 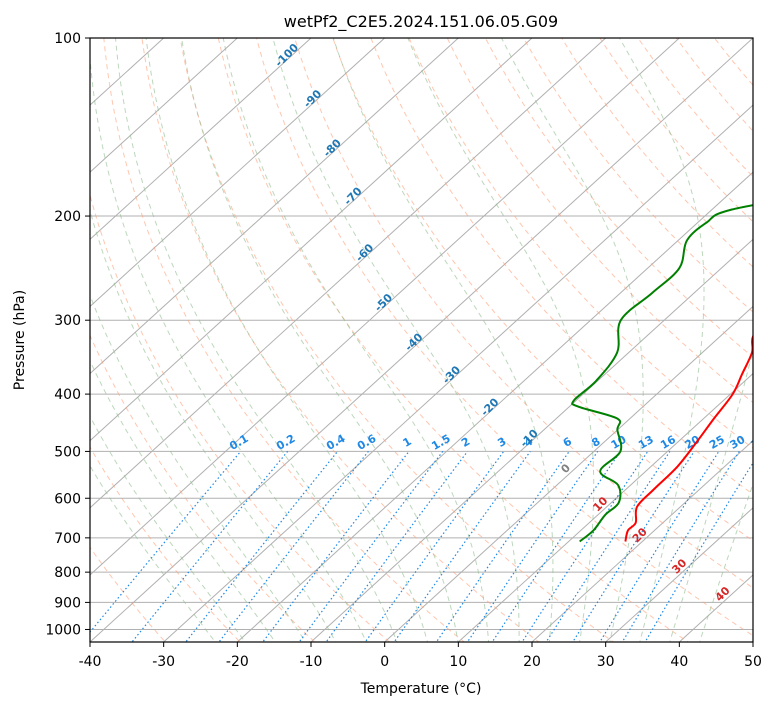 I want to click on x-axis-title: Temperature (°C), so click(x=421, y=689).